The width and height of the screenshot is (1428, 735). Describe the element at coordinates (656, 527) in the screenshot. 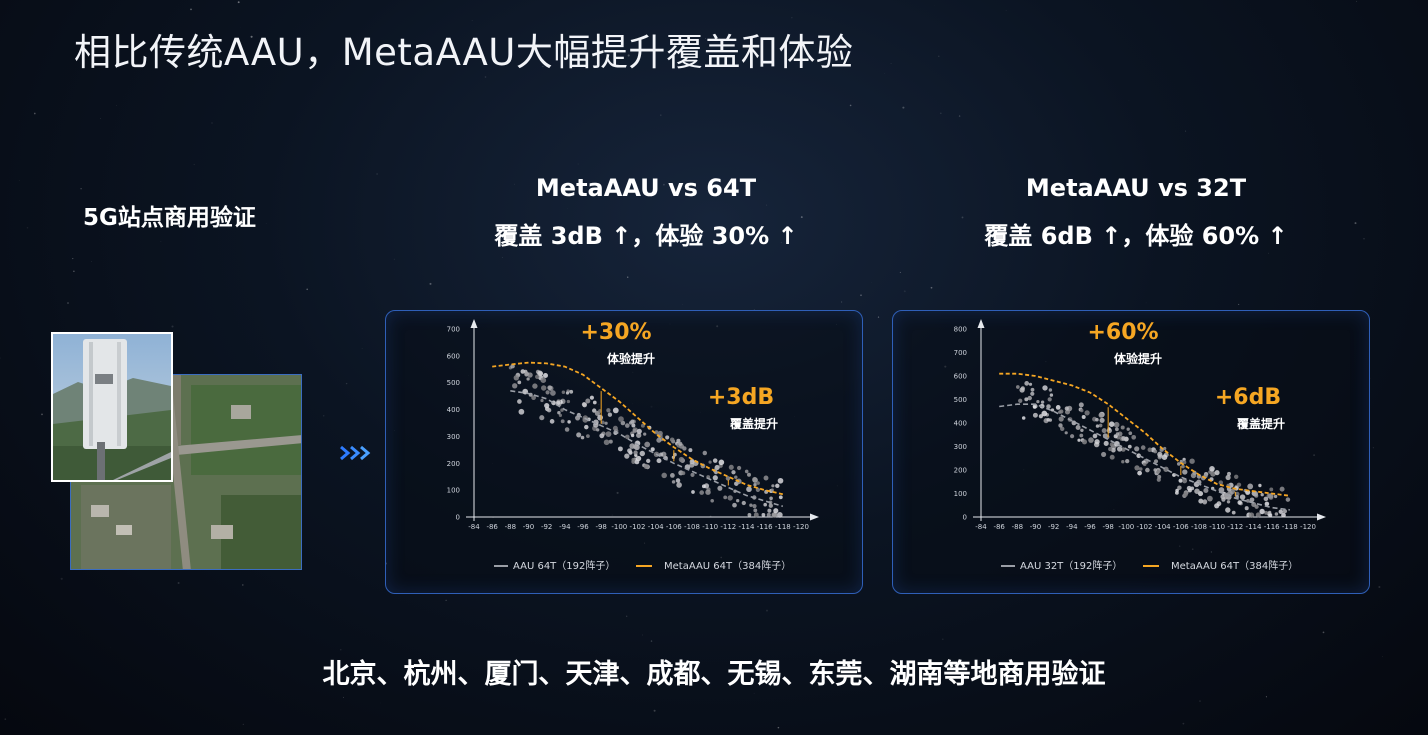

I see `x-tick-label: -104` at that location.